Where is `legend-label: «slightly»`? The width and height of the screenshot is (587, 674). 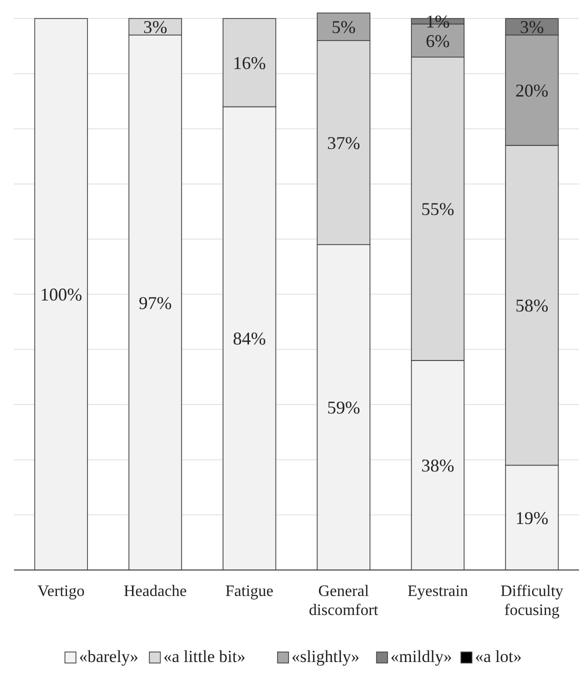 legend-label: «slightly» is located at coordinates (326, 656).